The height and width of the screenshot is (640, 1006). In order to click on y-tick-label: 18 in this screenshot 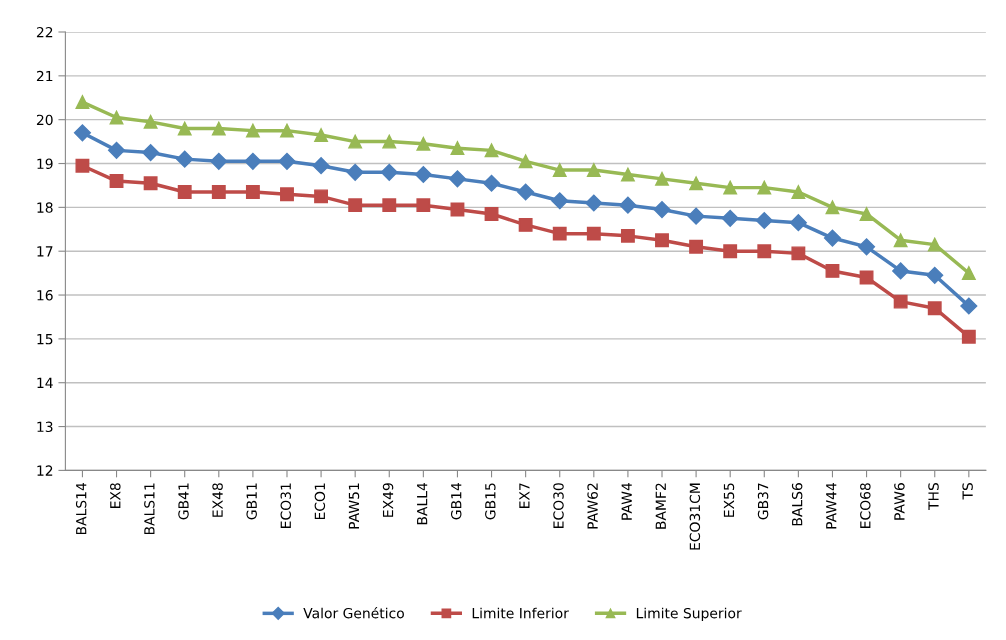, I will do `click(45, 207)`.